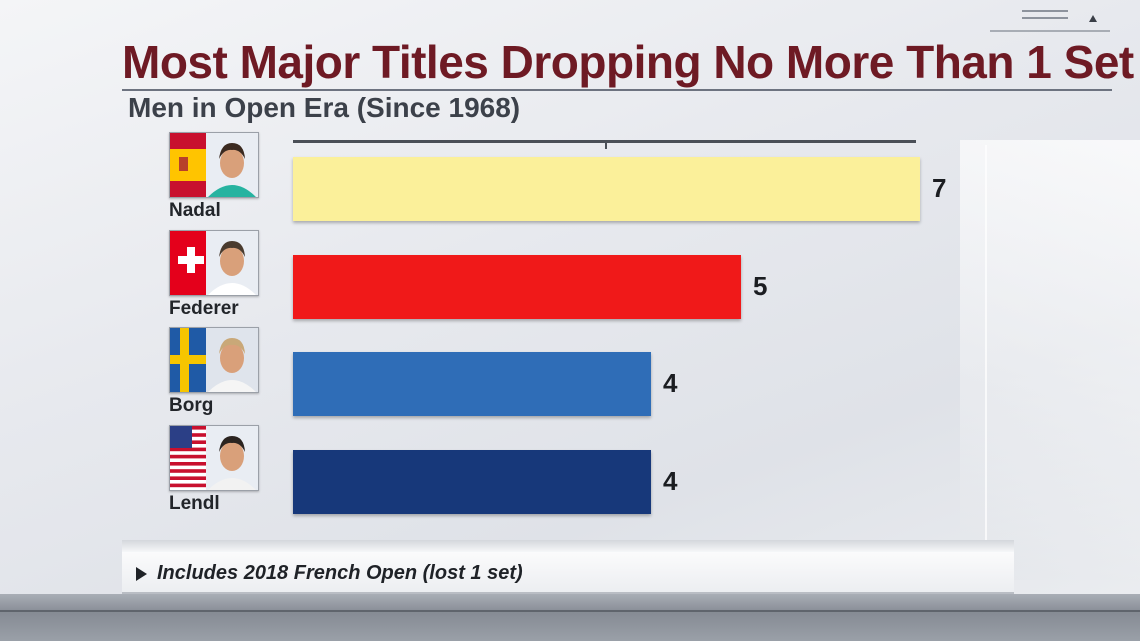 The image size is (1140, 641). What do you see at coordinates (340, 573) in the screenshot?
I see `footnote-text: Includes 2018 French Open (lost 1 set)` at bounding box center [340, 573].